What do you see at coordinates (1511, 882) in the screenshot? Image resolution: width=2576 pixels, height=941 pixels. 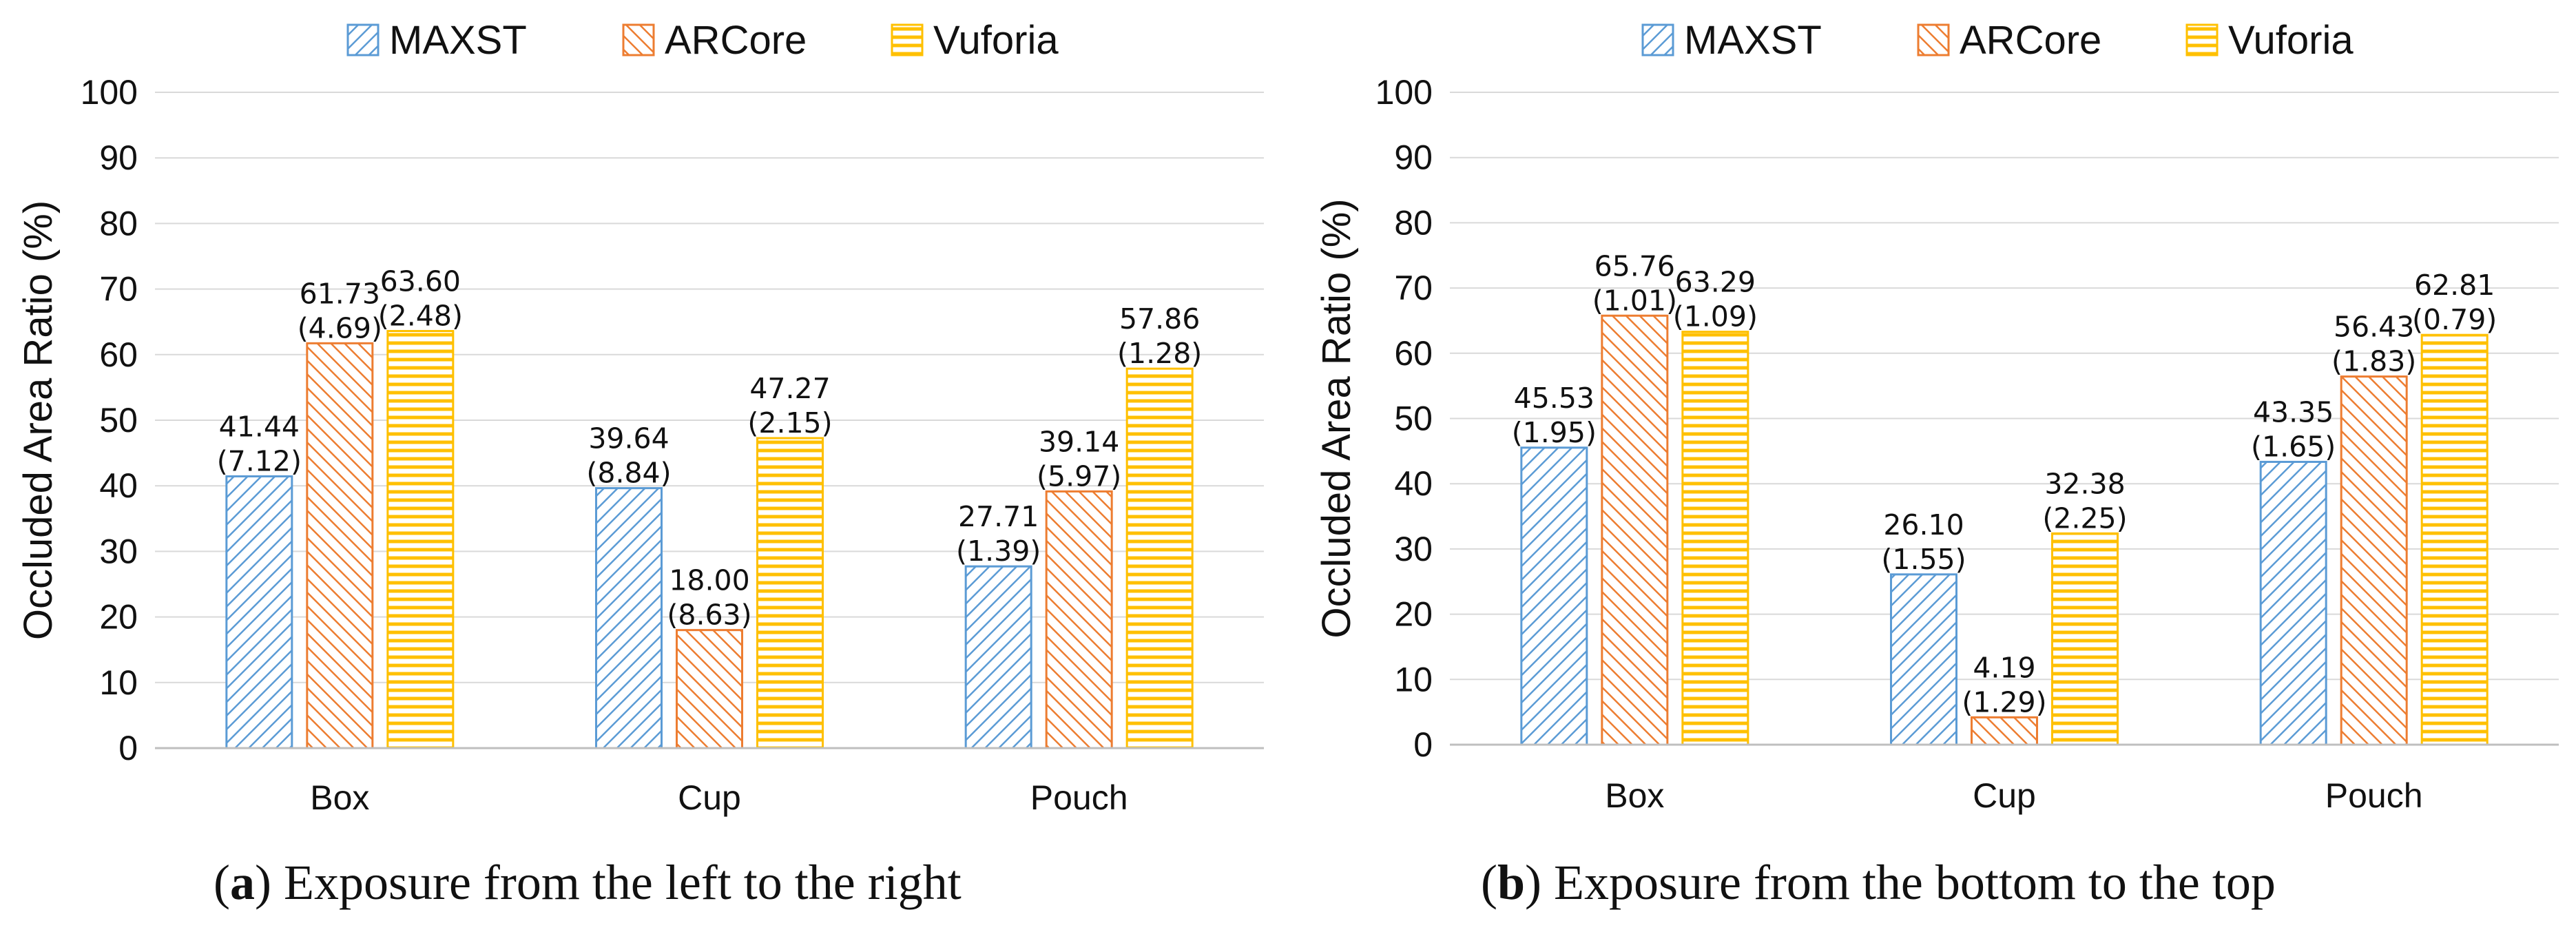 I see `caption-letter: b` at bounding box center [1511, 882].